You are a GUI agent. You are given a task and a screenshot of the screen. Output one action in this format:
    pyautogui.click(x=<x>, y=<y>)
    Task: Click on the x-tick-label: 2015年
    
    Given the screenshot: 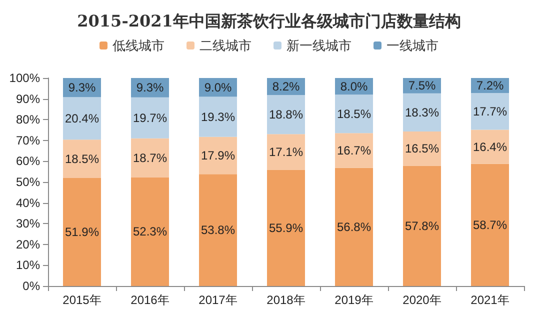 What is the action you would take?
    pyautogui.click(x=82, y=300)
    